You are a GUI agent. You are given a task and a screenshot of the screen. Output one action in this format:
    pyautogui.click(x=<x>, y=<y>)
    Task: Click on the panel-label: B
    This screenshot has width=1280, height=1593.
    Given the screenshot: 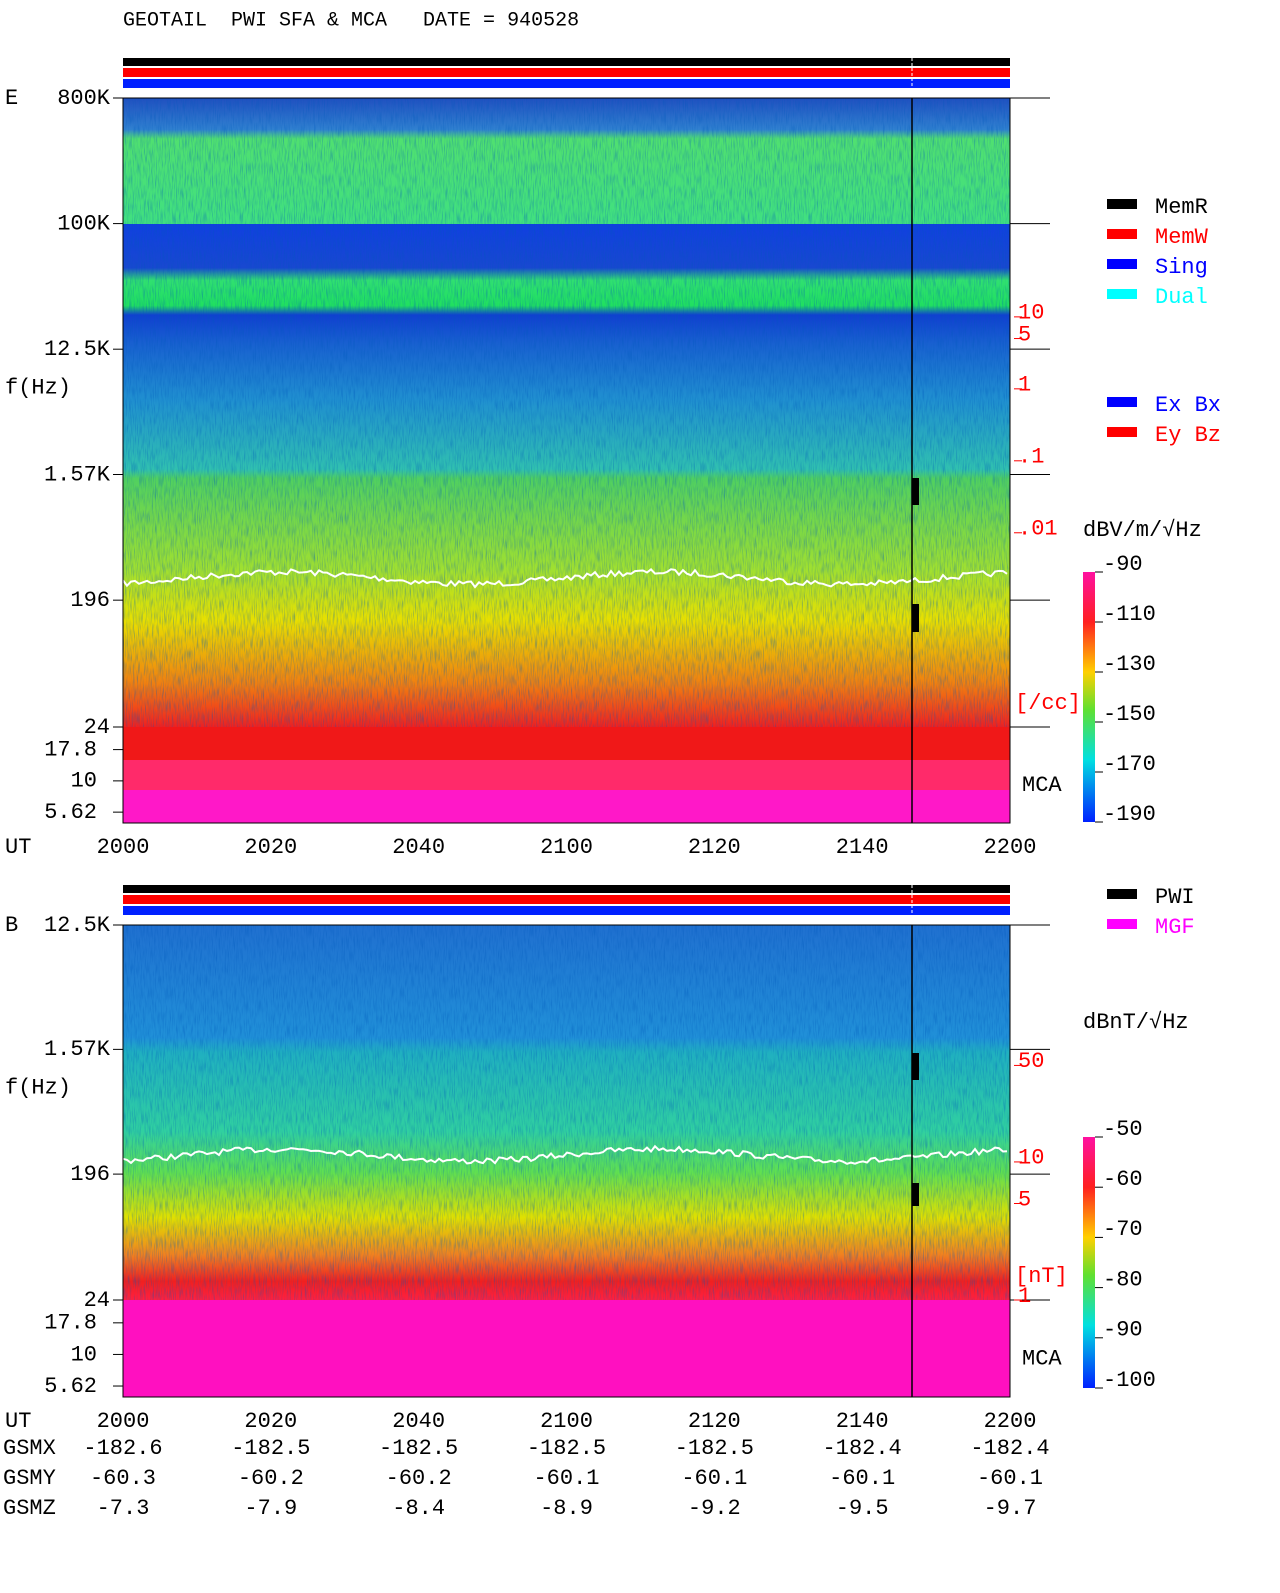 What is the action you would take?
    pyautogui.click(x=11, y=925)
    